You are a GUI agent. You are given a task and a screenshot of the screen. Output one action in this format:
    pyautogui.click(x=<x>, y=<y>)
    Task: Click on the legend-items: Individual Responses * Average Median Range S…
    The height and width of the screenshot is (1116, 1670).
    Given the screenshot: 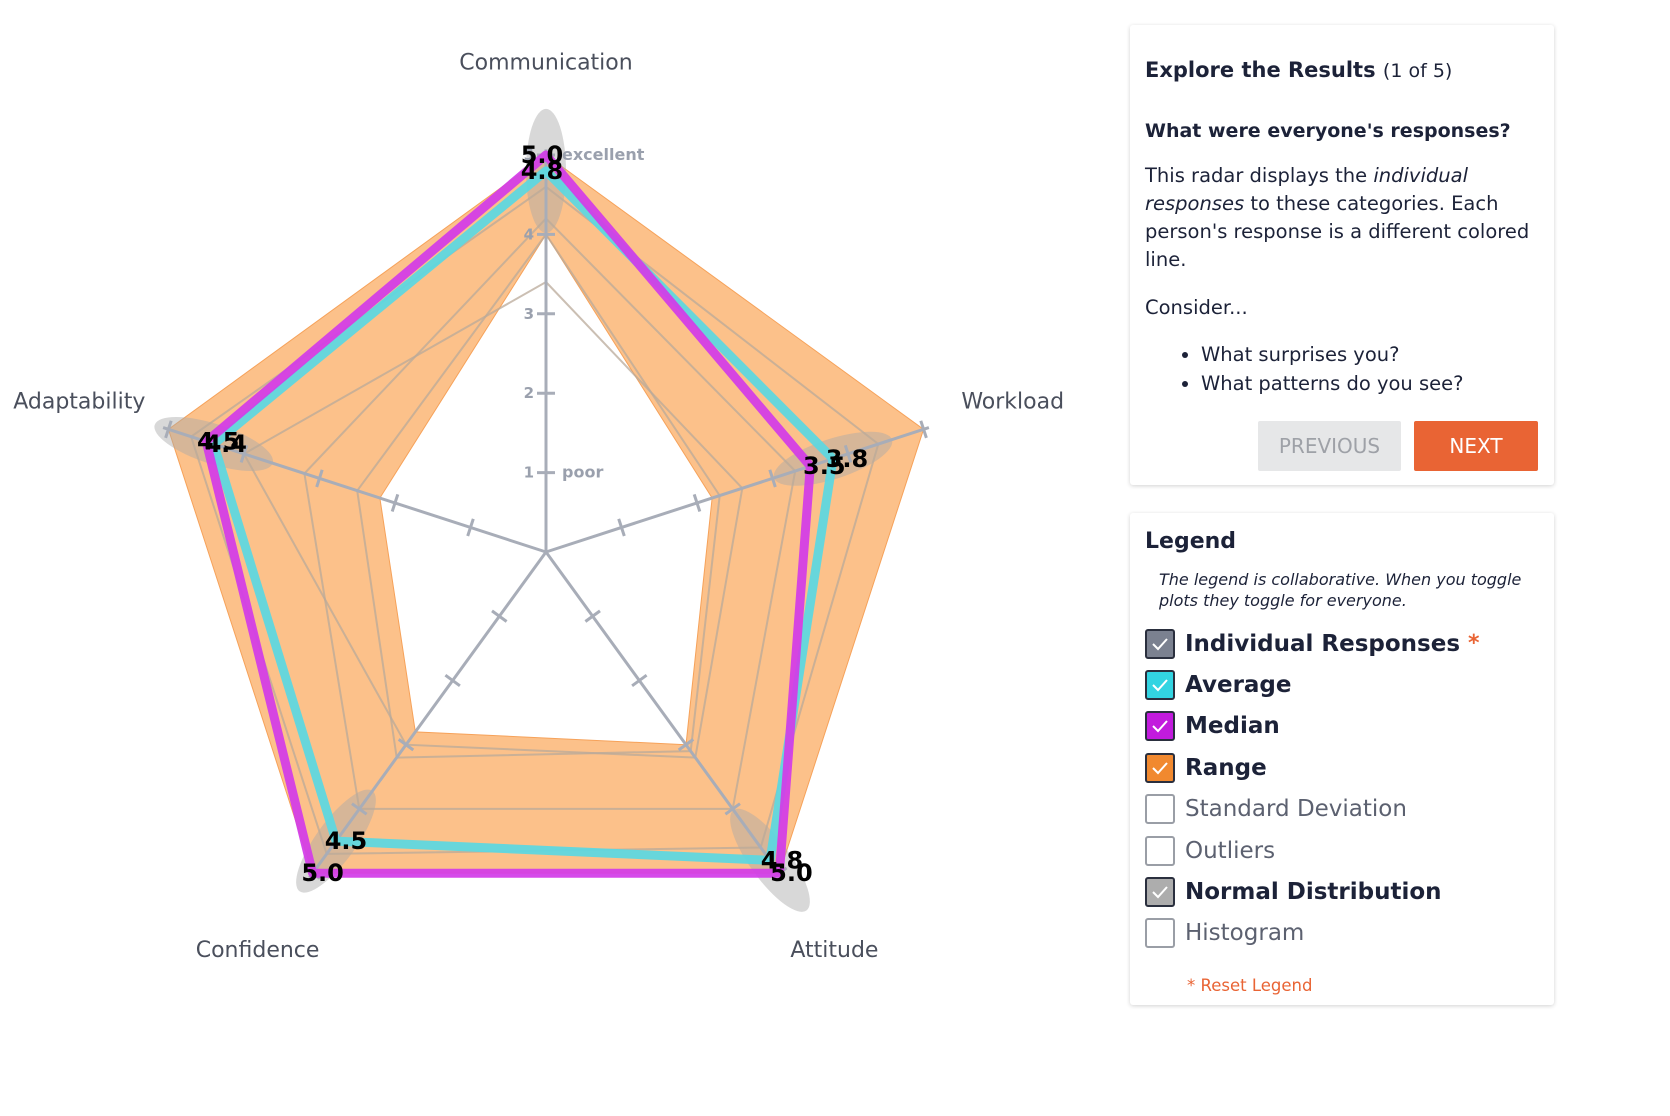 What is the action you would take?
    pyautogui.click(x=1341, y=788)
    